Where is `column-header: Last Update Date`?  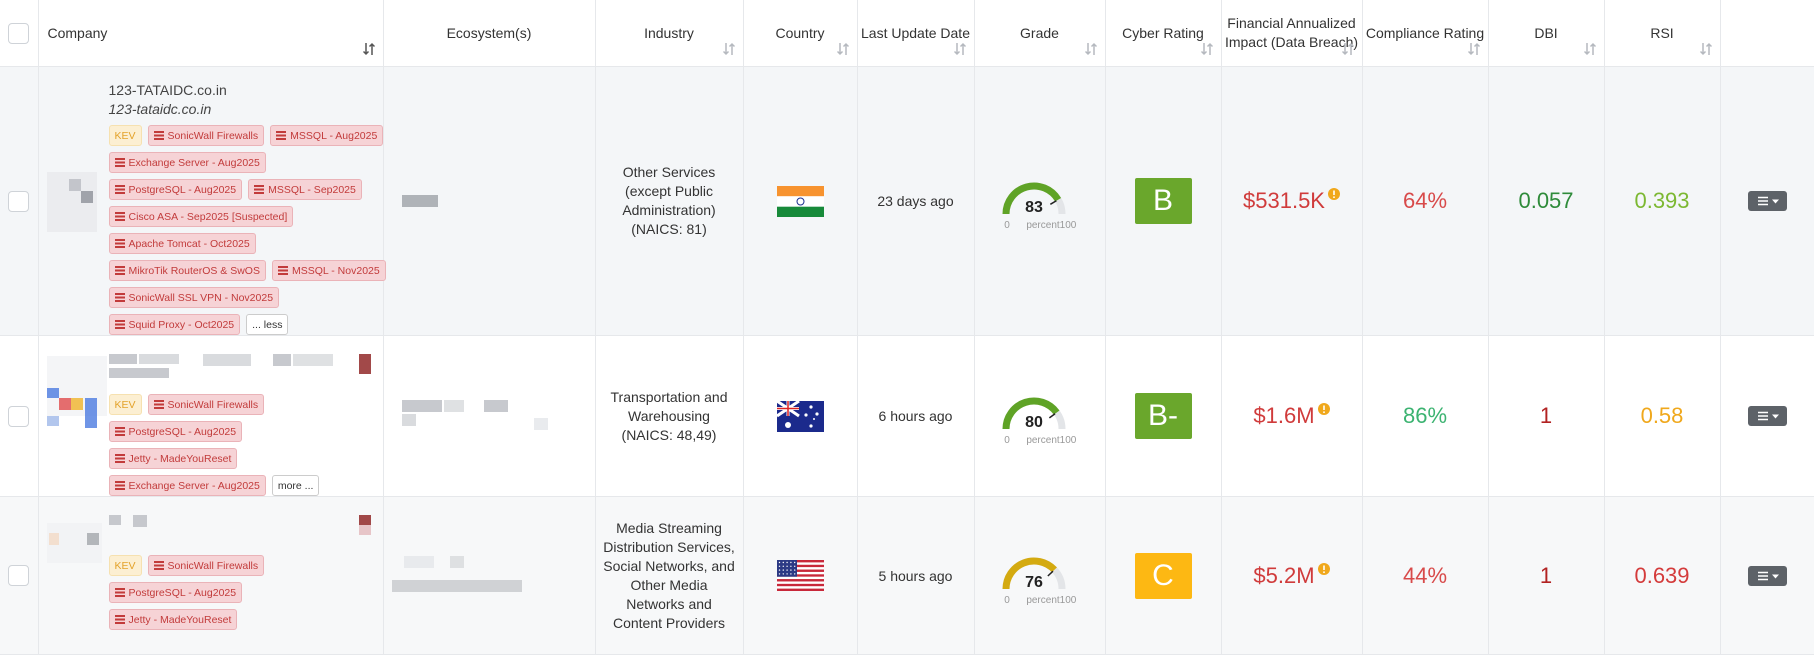
column-header: Last Update Date is located at coordinates (916, 33).